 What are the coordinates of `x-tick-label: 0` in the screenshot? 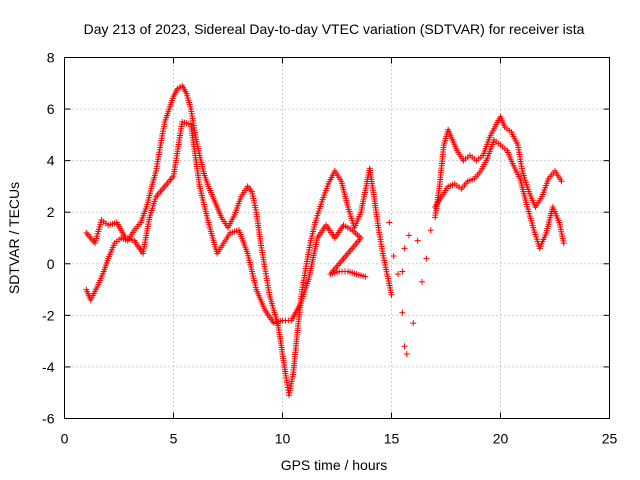 It's located at (65, 439).